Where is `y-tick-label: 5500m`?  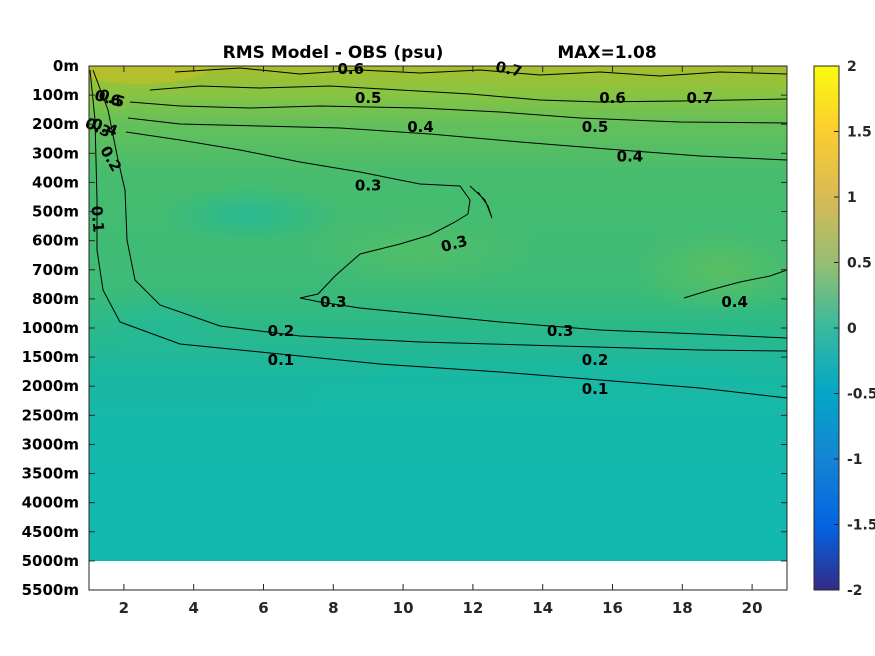
y-tick-label: 5500m is located at coordinates (50, 590).